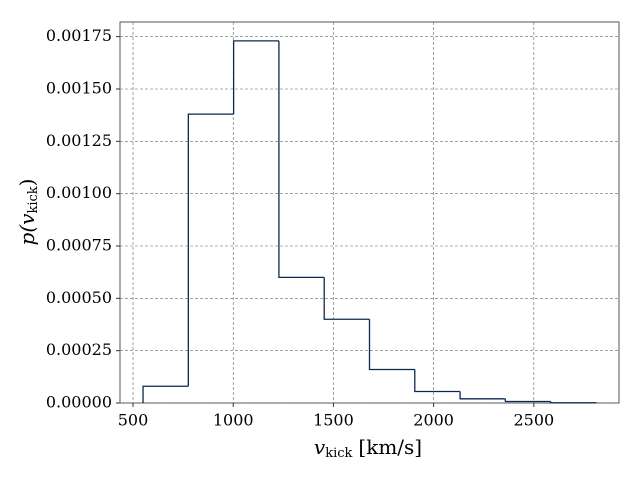 The height and width of the screenshot is (480, 640). Describe the element at coordinates (320, 447) in the screenshot. I see `x-label-symbol: v` at that location.